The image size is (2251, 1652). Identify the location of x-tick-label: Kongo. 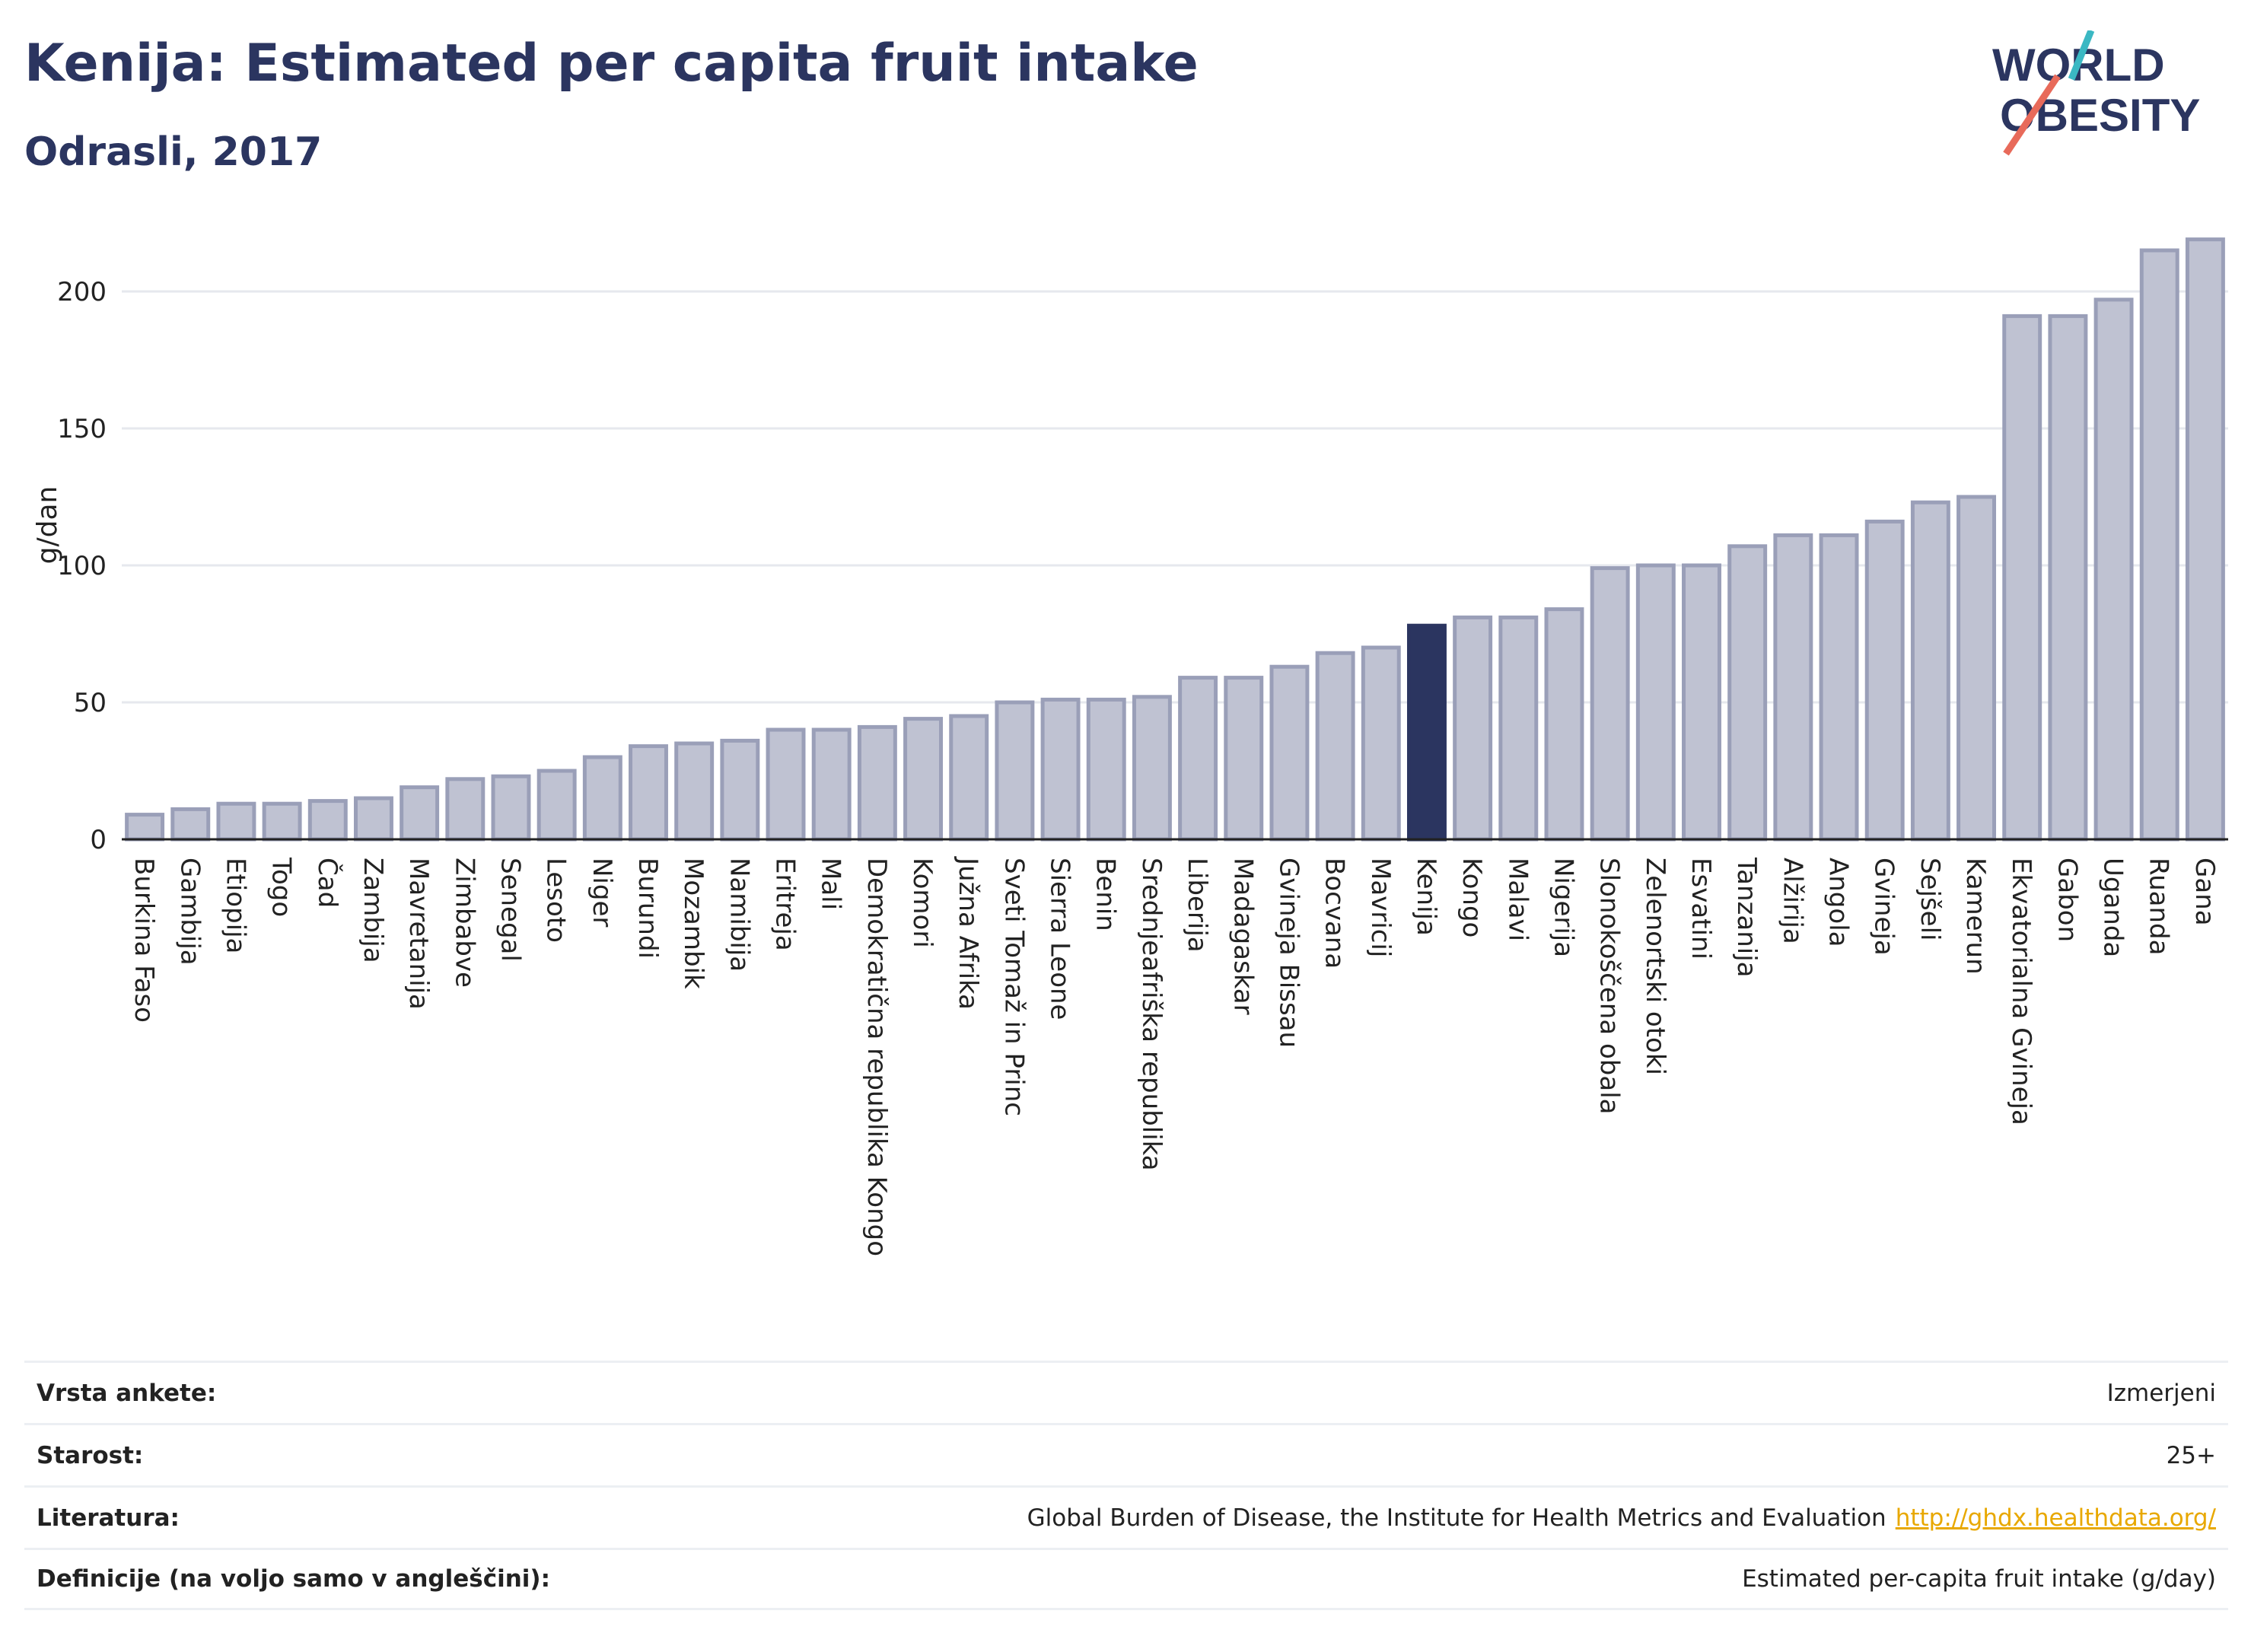
(1472, 897).